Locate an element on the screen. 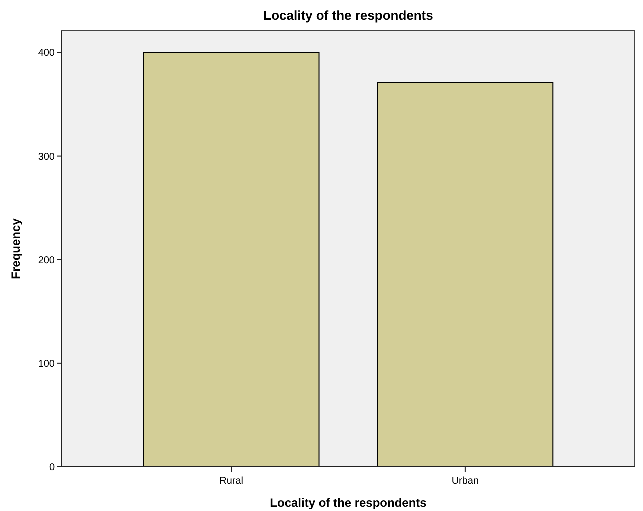  x-axis-title: Locality of the respondents is located at coordinates (349, 503).